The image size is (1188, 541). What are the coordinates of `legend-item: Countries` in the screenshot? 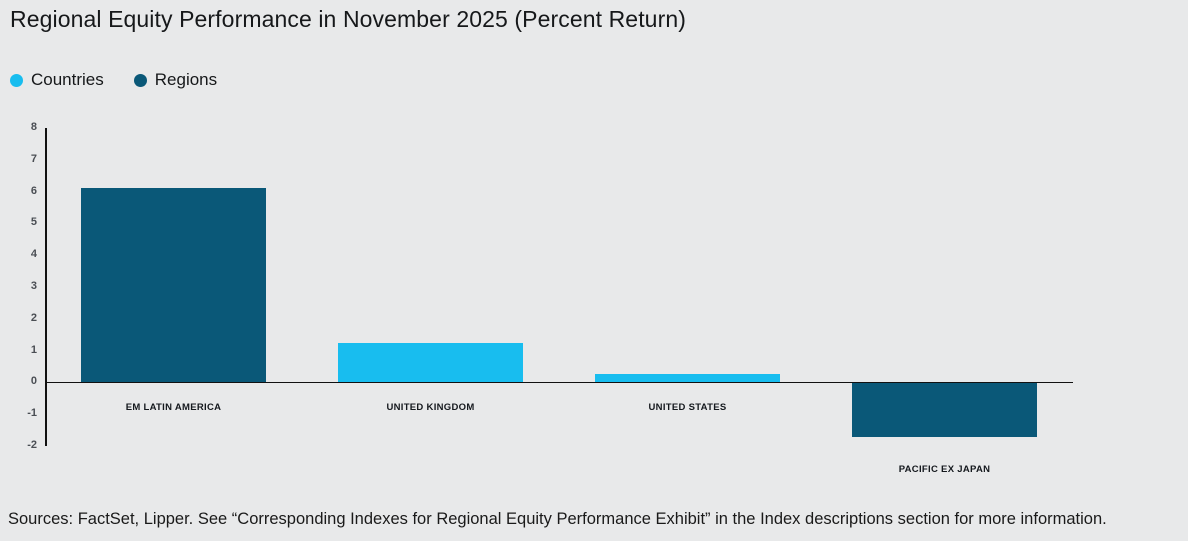 It's located at (57, 80).